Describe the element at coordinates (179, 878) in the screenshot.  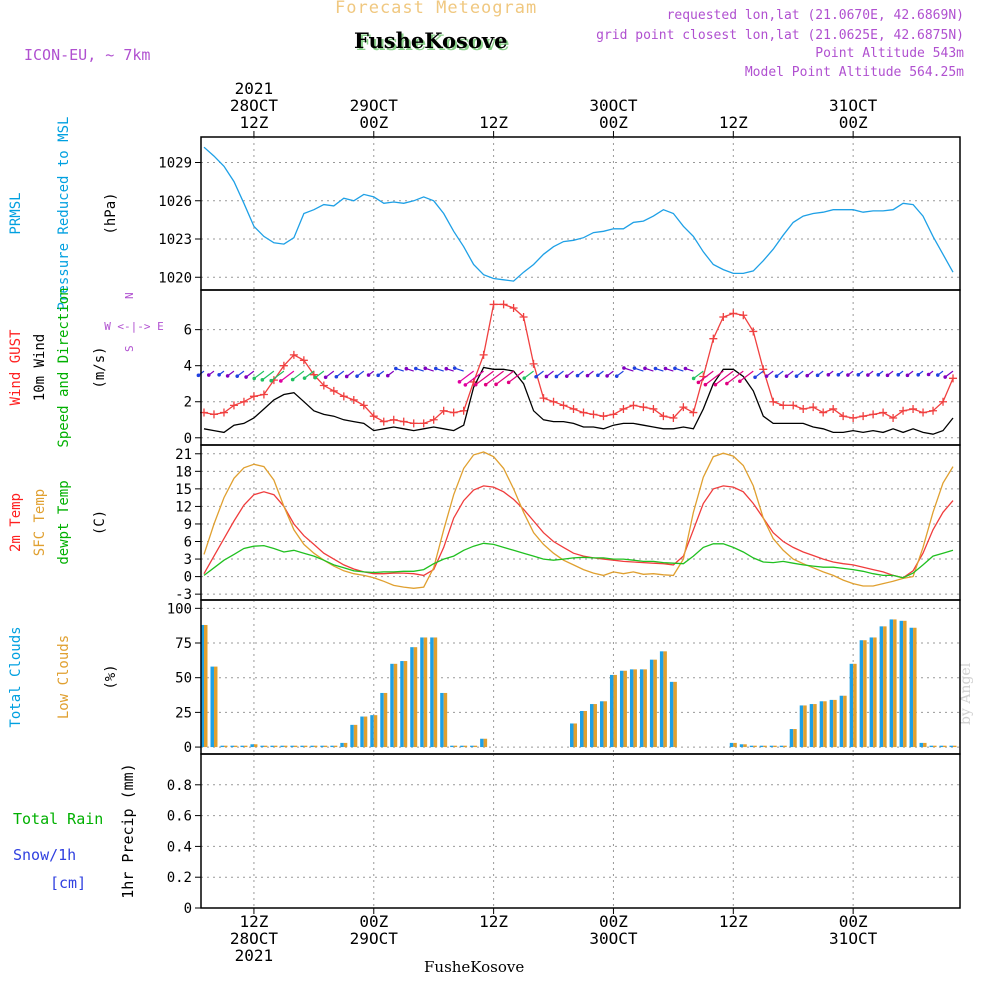
I see `y-tick-label: 0.2` at that location.